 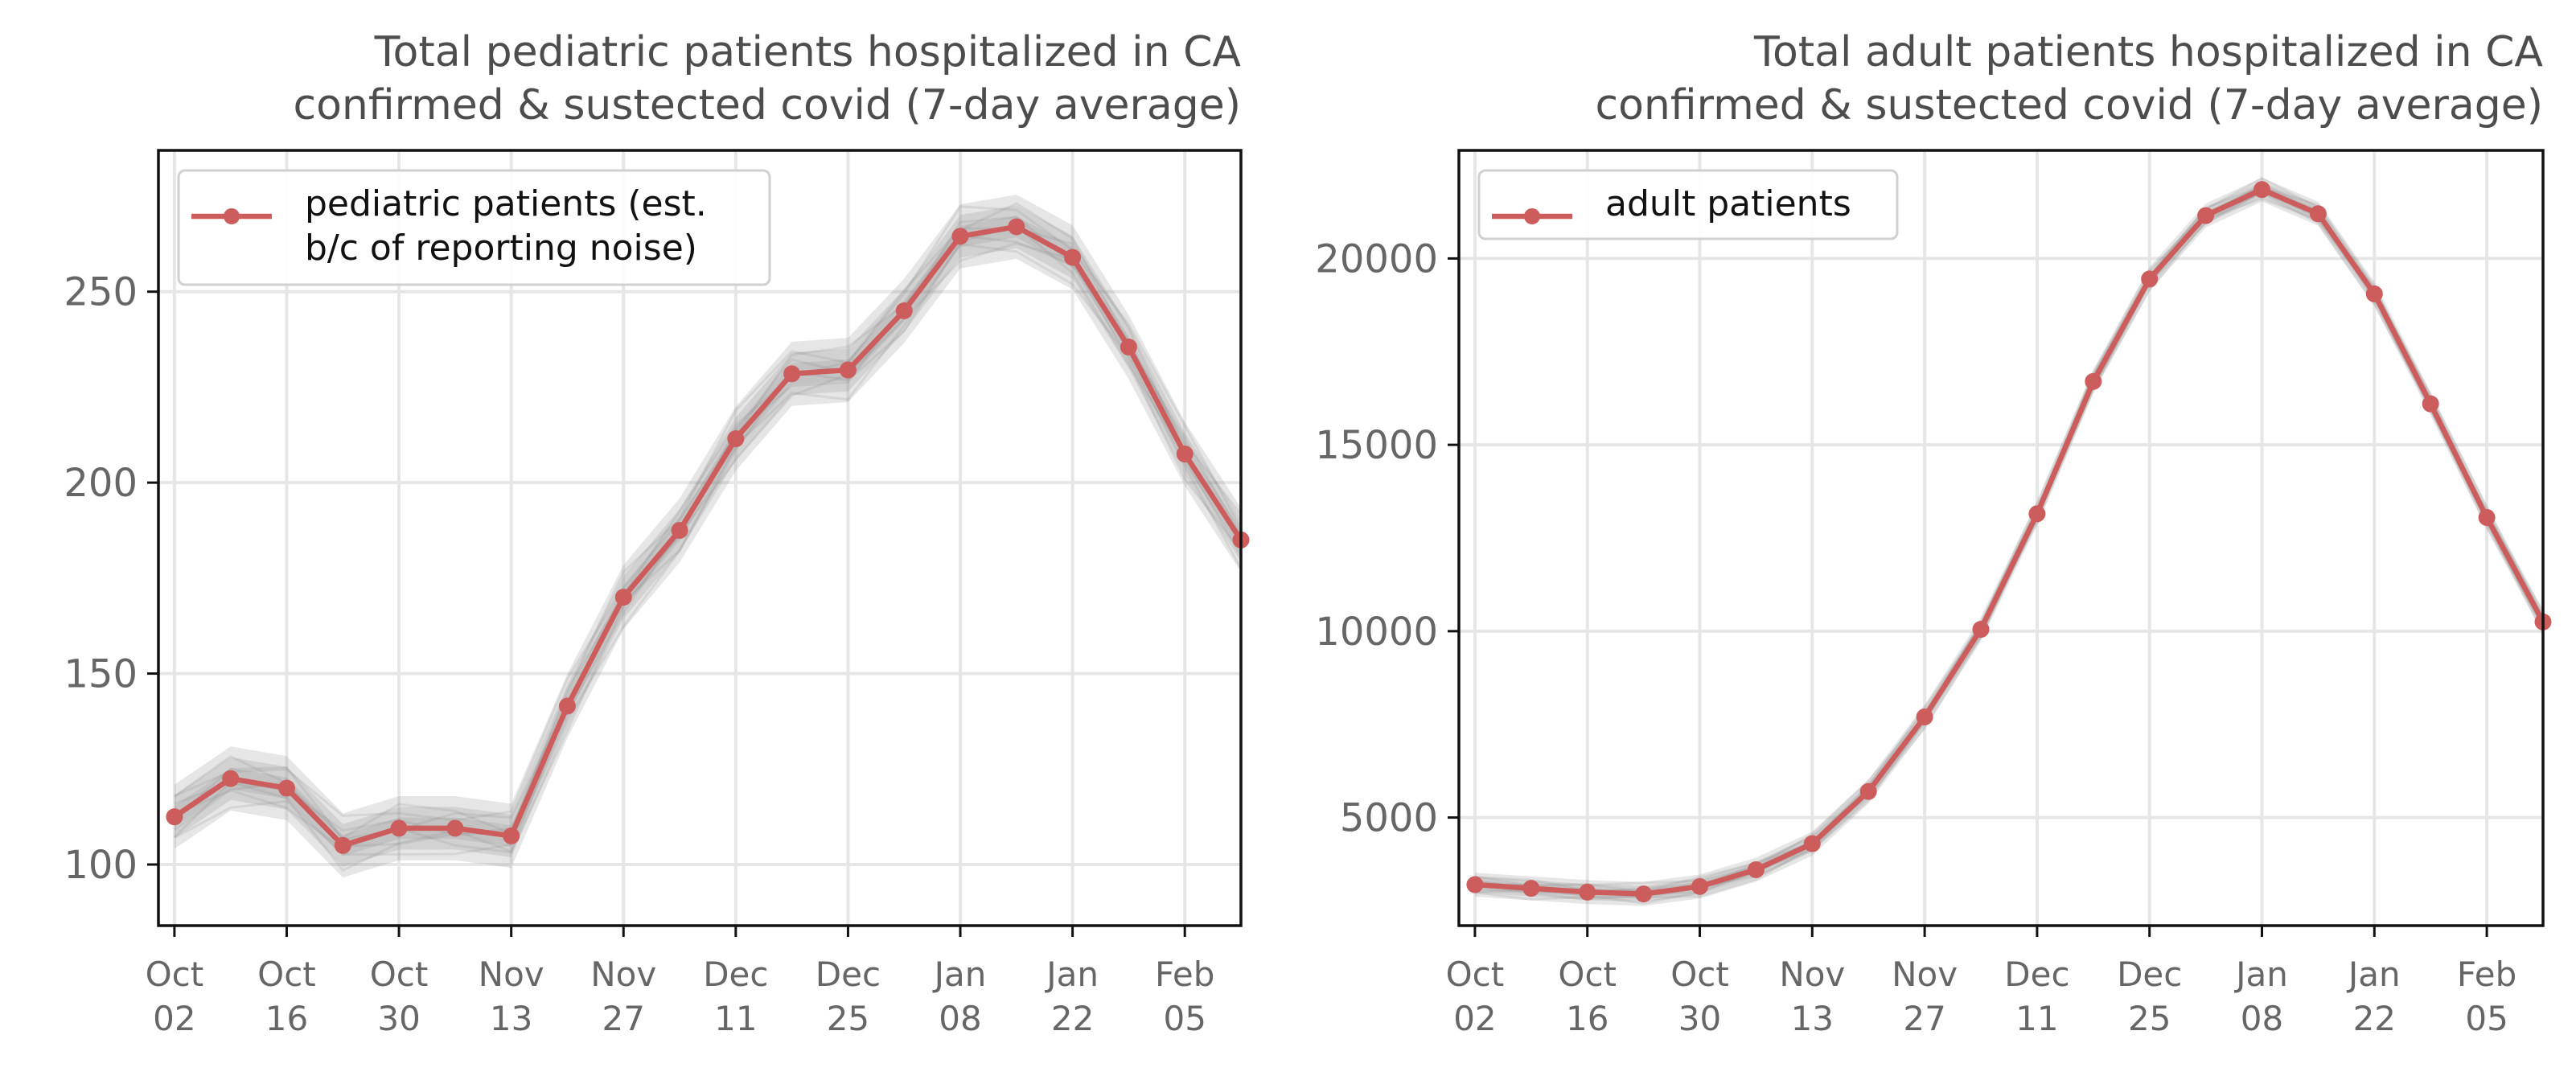 I want to click on x-tick-label: Feb, so click(x=2486, y=974).